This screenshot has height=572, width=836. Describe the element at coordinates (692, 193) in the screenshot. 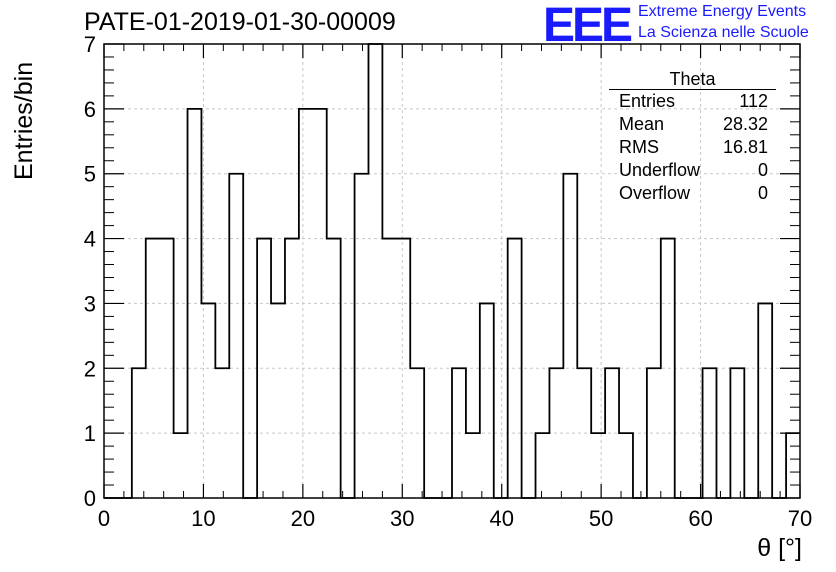

I see `stats-row: Overflow 0` at that location.